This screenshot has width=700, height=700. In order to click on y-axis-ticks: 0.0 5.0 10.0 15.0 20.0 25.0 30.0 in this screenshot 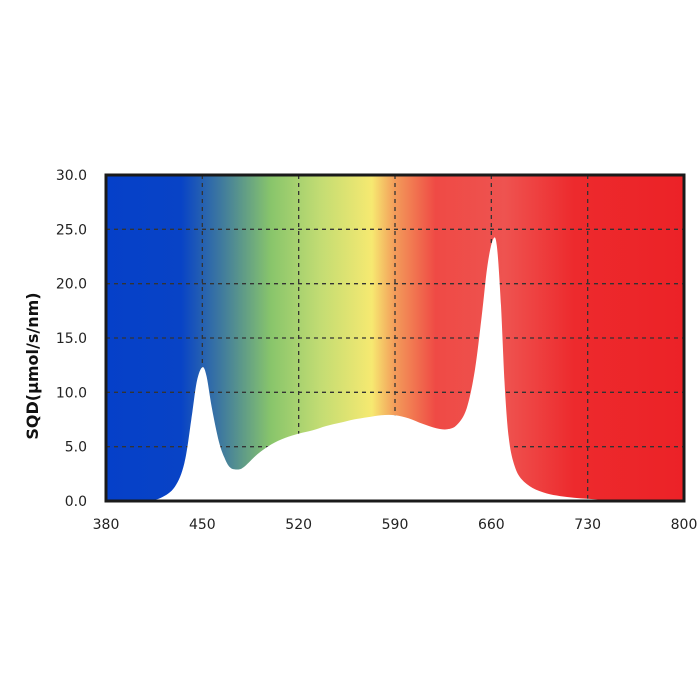, I will do `click(71, 339)`.